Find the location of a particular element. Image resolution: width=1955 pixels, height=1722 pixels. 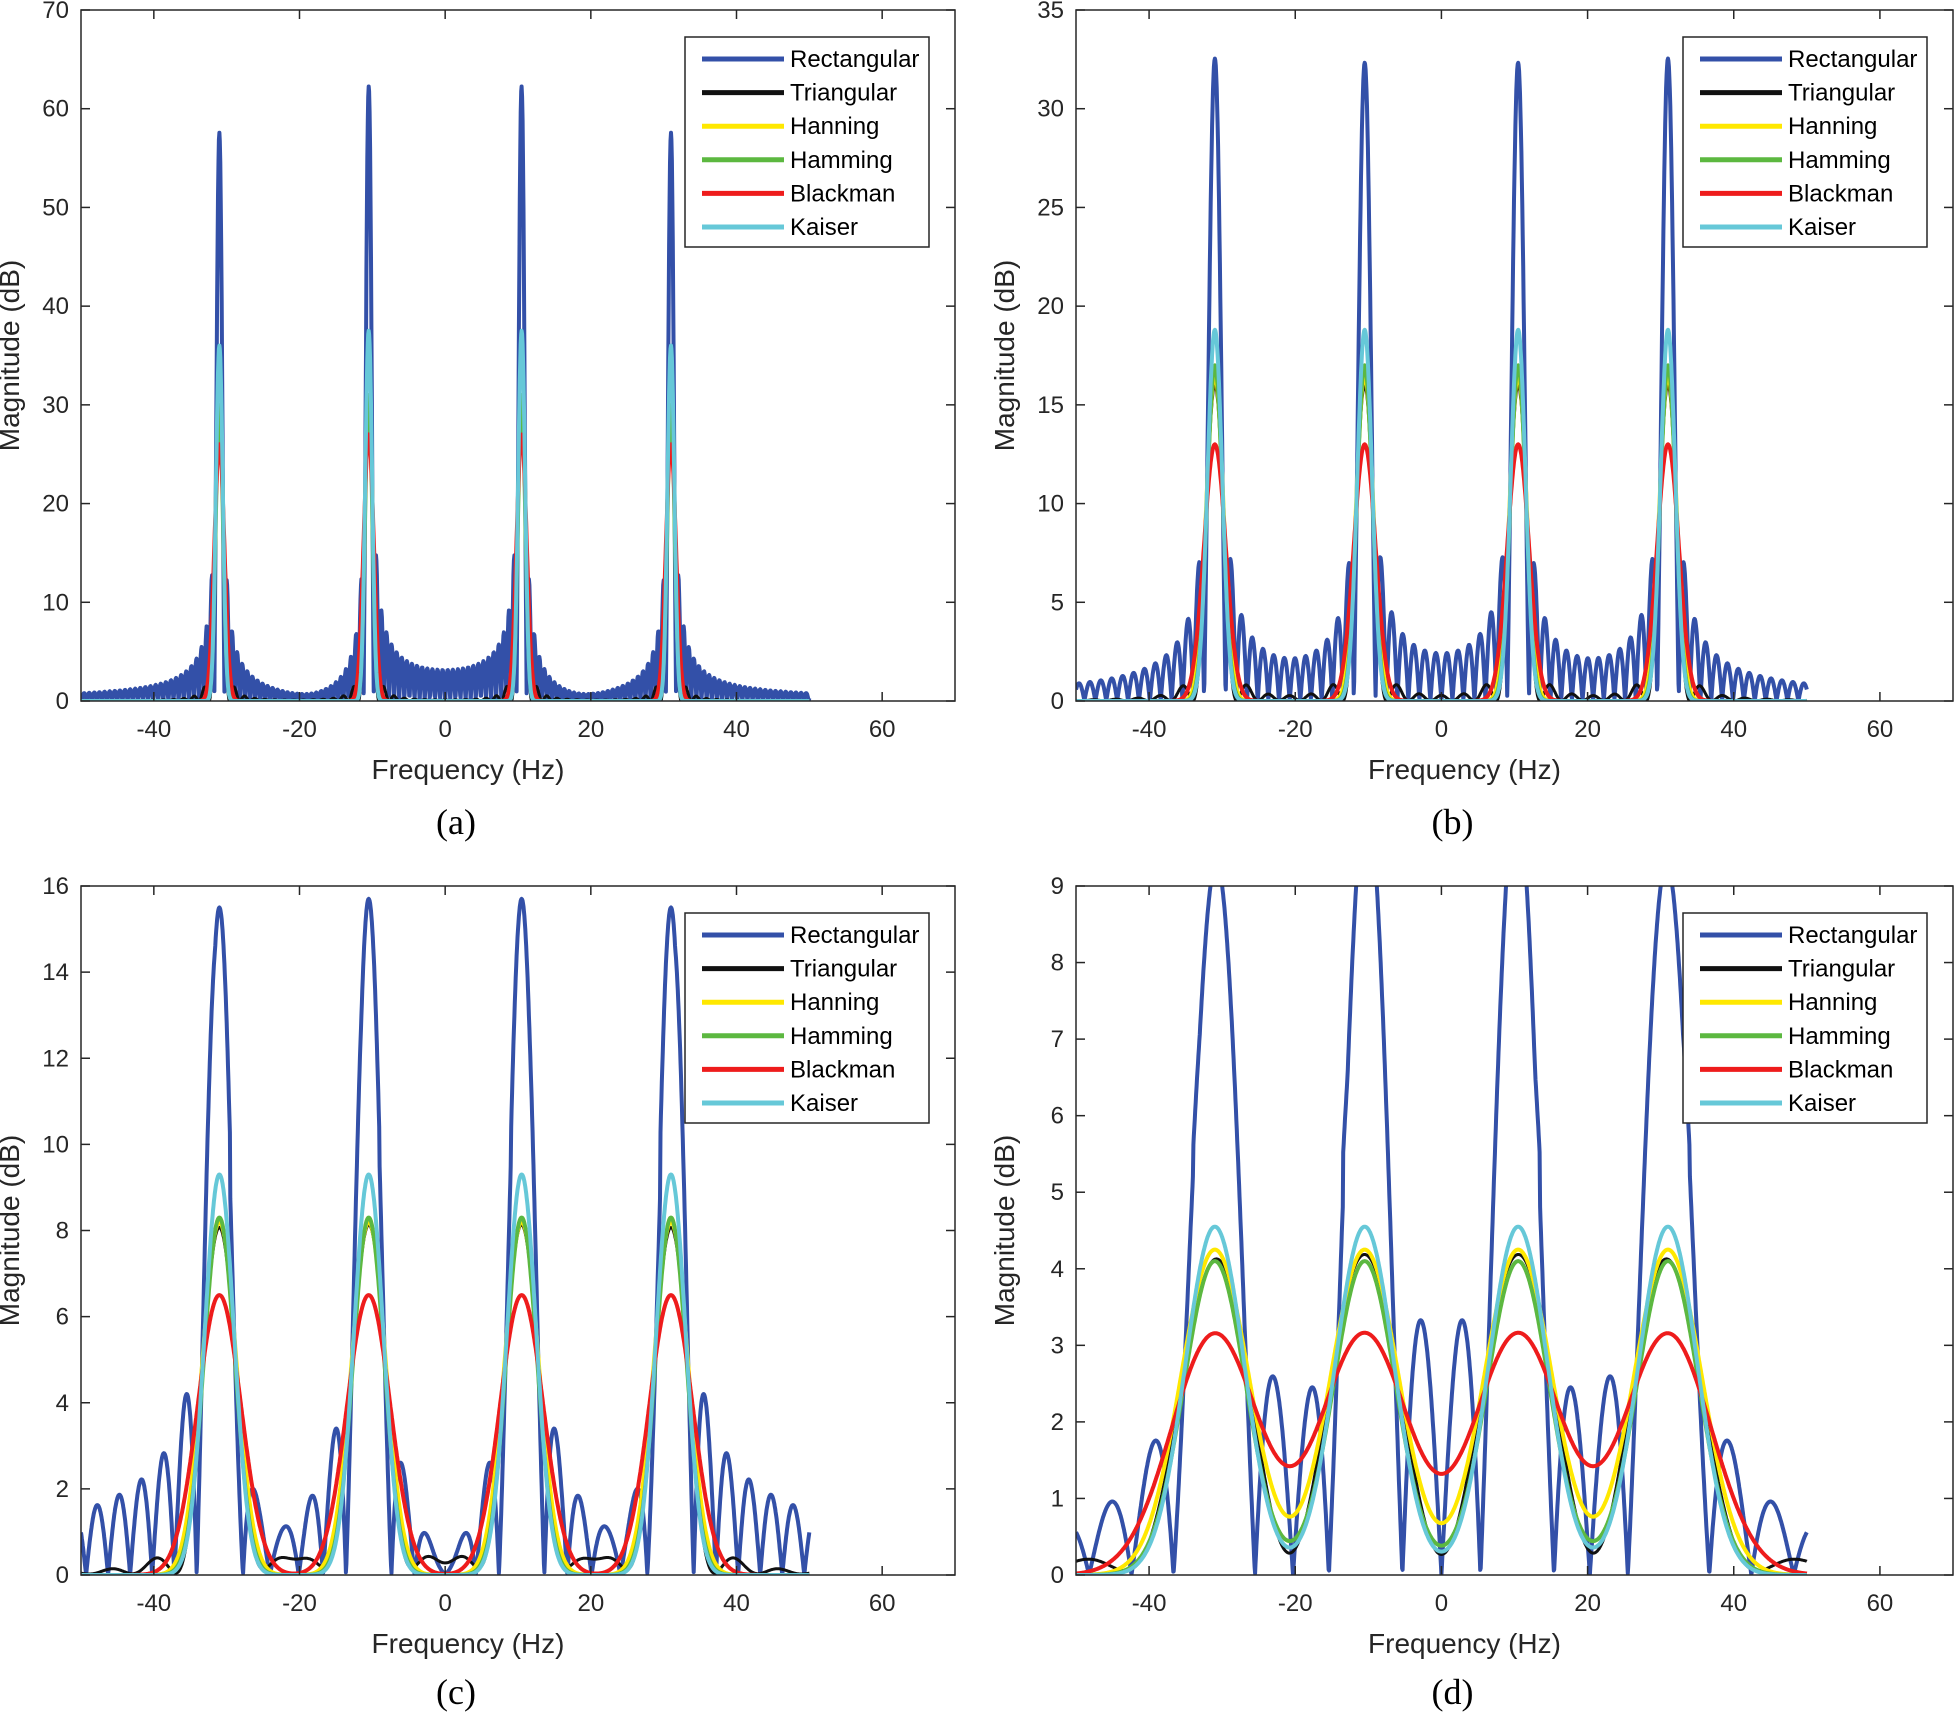

panel-caption: (b) is located at coordinates (1453, 822).